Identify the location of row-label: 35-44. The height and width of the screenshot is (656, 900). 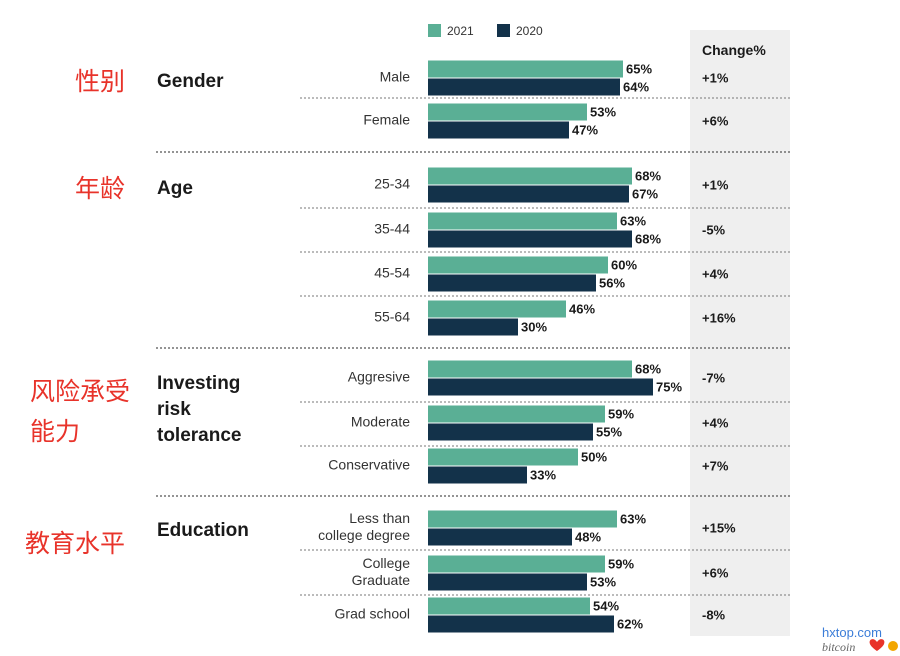
(392, 229).